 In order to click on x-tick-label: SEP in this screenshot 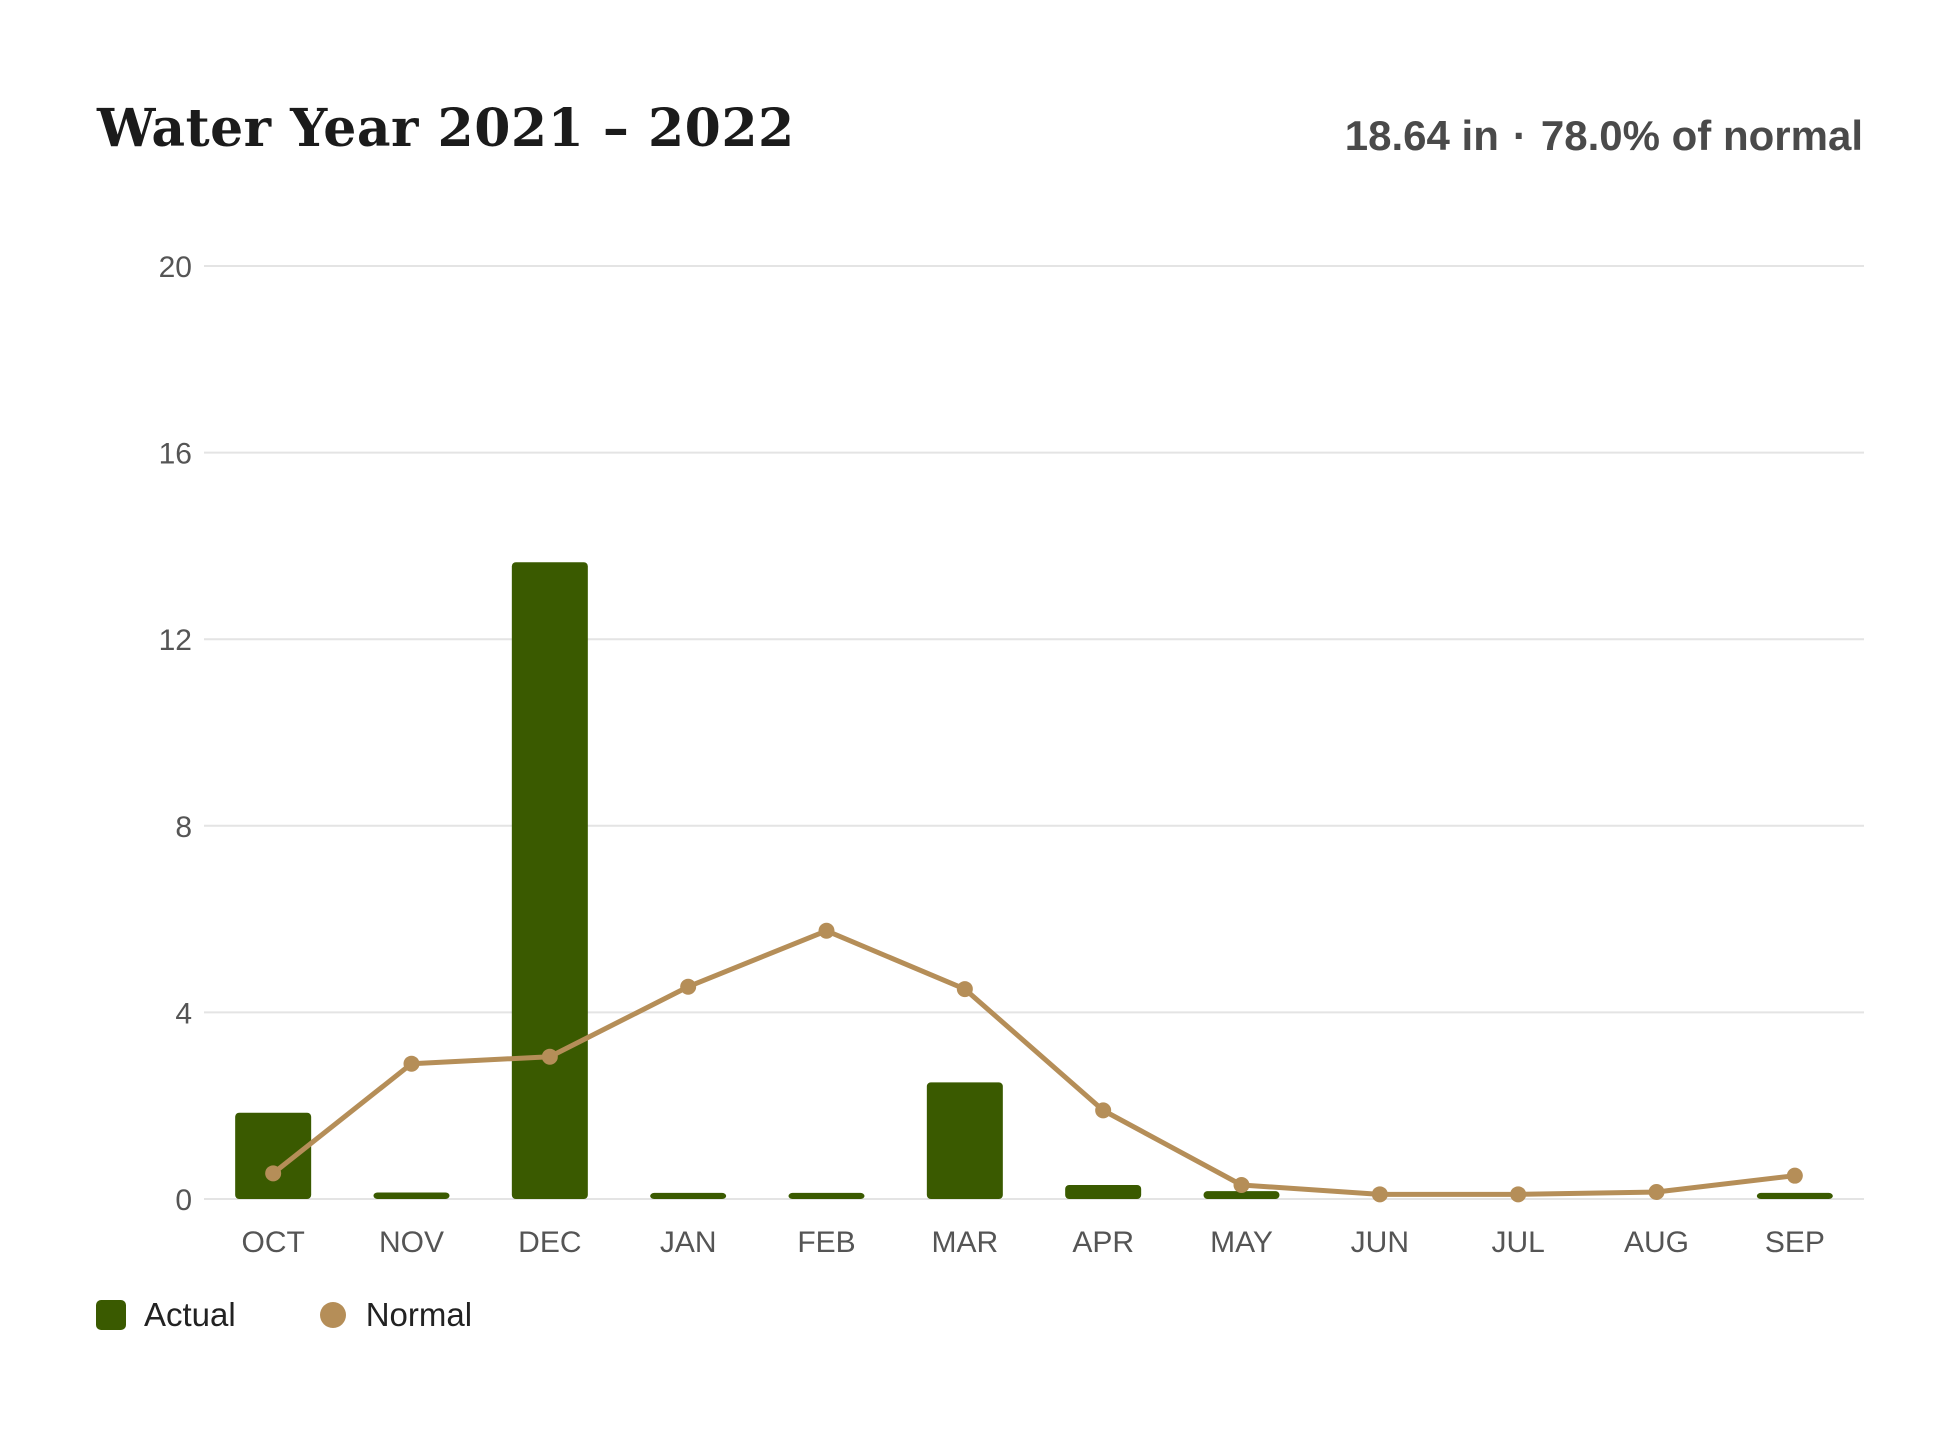, I will do `click(1795, 1242)`.